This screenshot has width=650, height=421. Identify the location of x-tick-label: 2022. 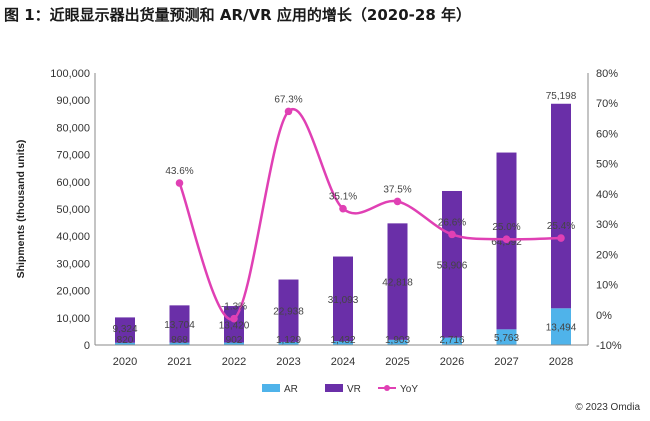
(234, 362).